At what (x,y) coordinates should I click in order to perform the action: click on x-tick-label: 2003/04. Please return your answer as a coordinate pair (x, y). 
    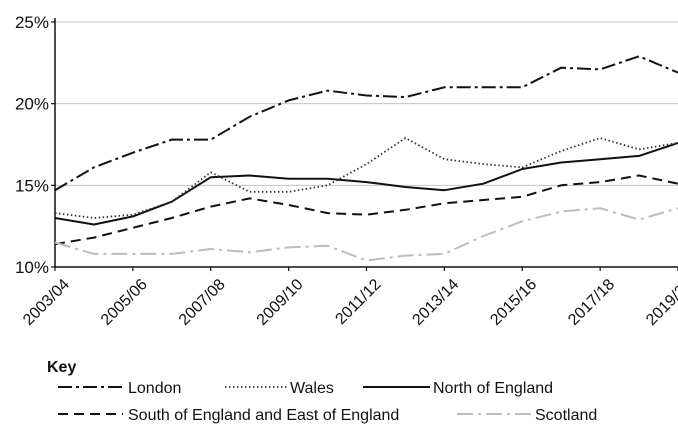
    Looking at the image, I should click on (46, 302).